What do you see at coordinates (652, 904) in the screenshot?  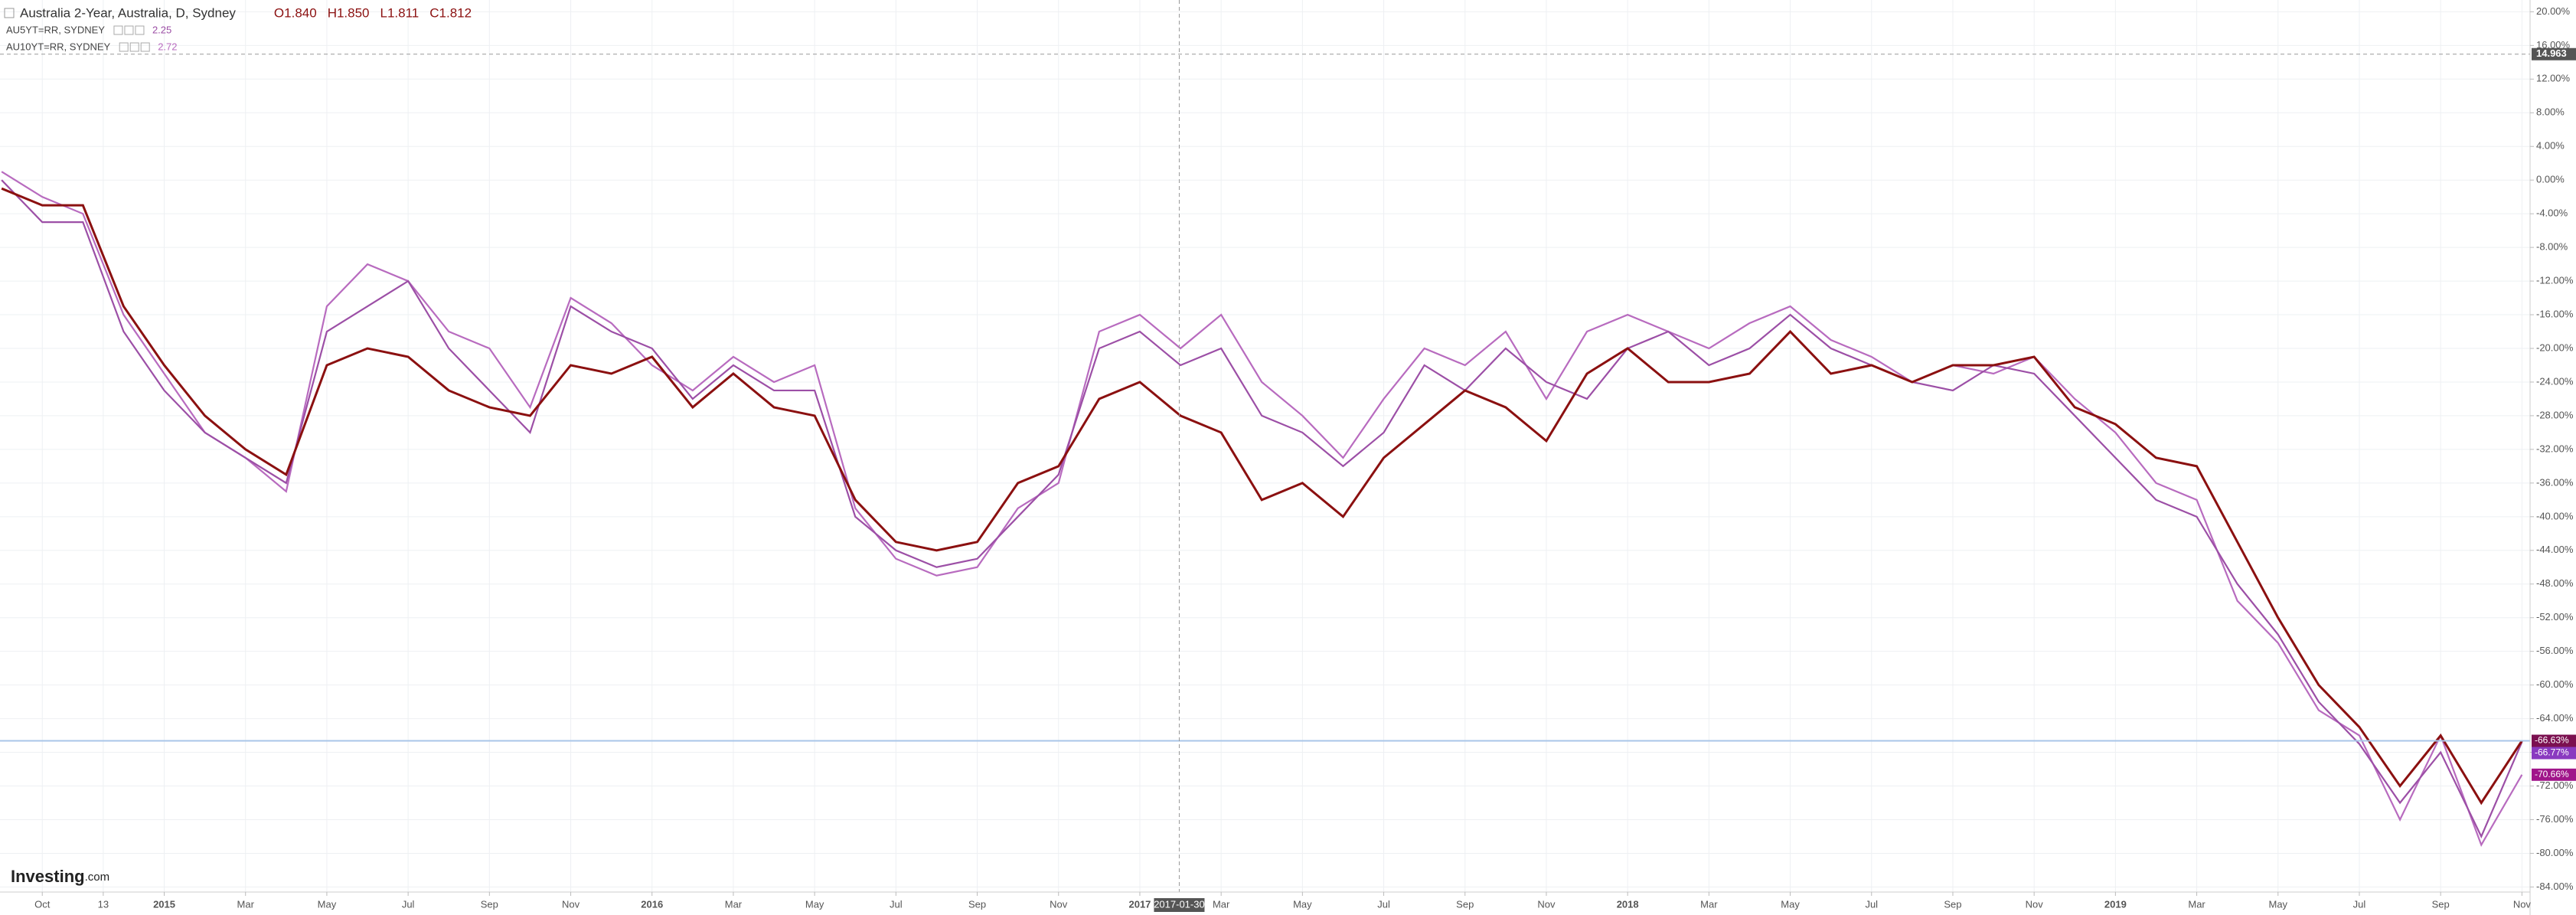 I see `x-tick-label: 2016` at bounding box center [652, 904].